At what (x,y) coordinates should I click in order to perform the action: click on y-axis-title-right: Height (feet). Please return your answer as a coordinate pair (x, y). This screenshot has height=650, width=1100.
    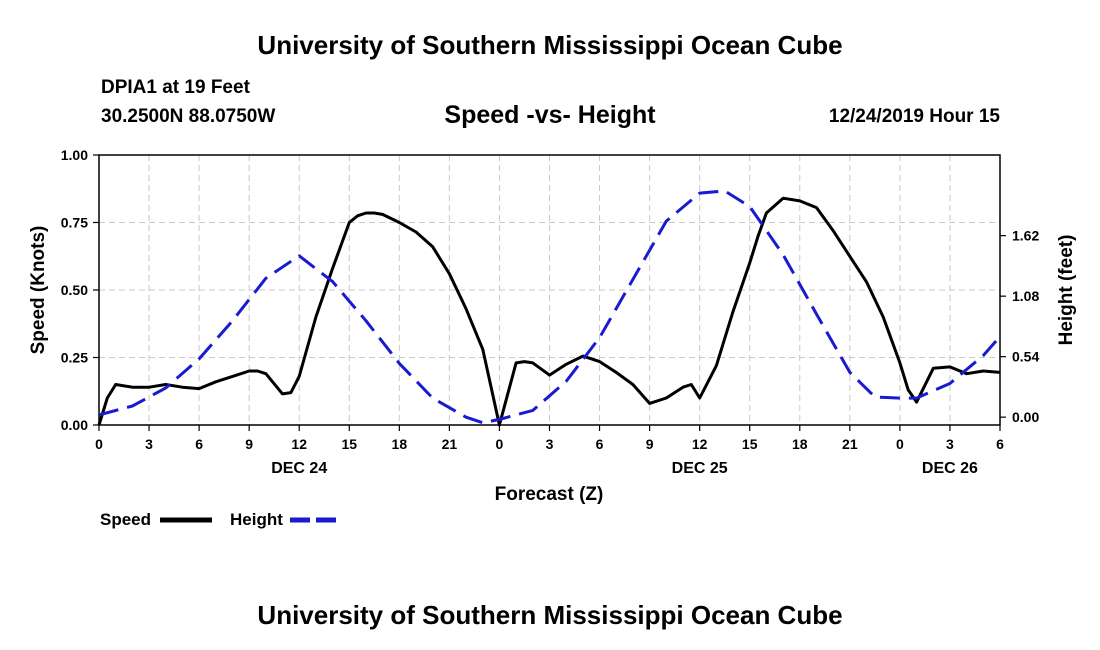
    Looking at the image, I should click on (1066, 290).